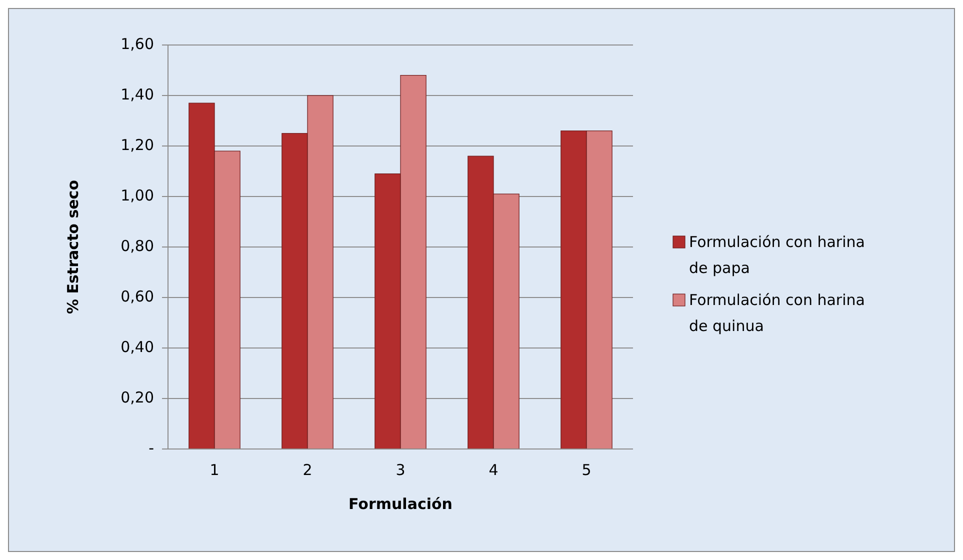 The image size is (963, 560). Describe the element at coordinates (137, 347) in the screenshot. I see `y-tick-label: 0,40` at that location.